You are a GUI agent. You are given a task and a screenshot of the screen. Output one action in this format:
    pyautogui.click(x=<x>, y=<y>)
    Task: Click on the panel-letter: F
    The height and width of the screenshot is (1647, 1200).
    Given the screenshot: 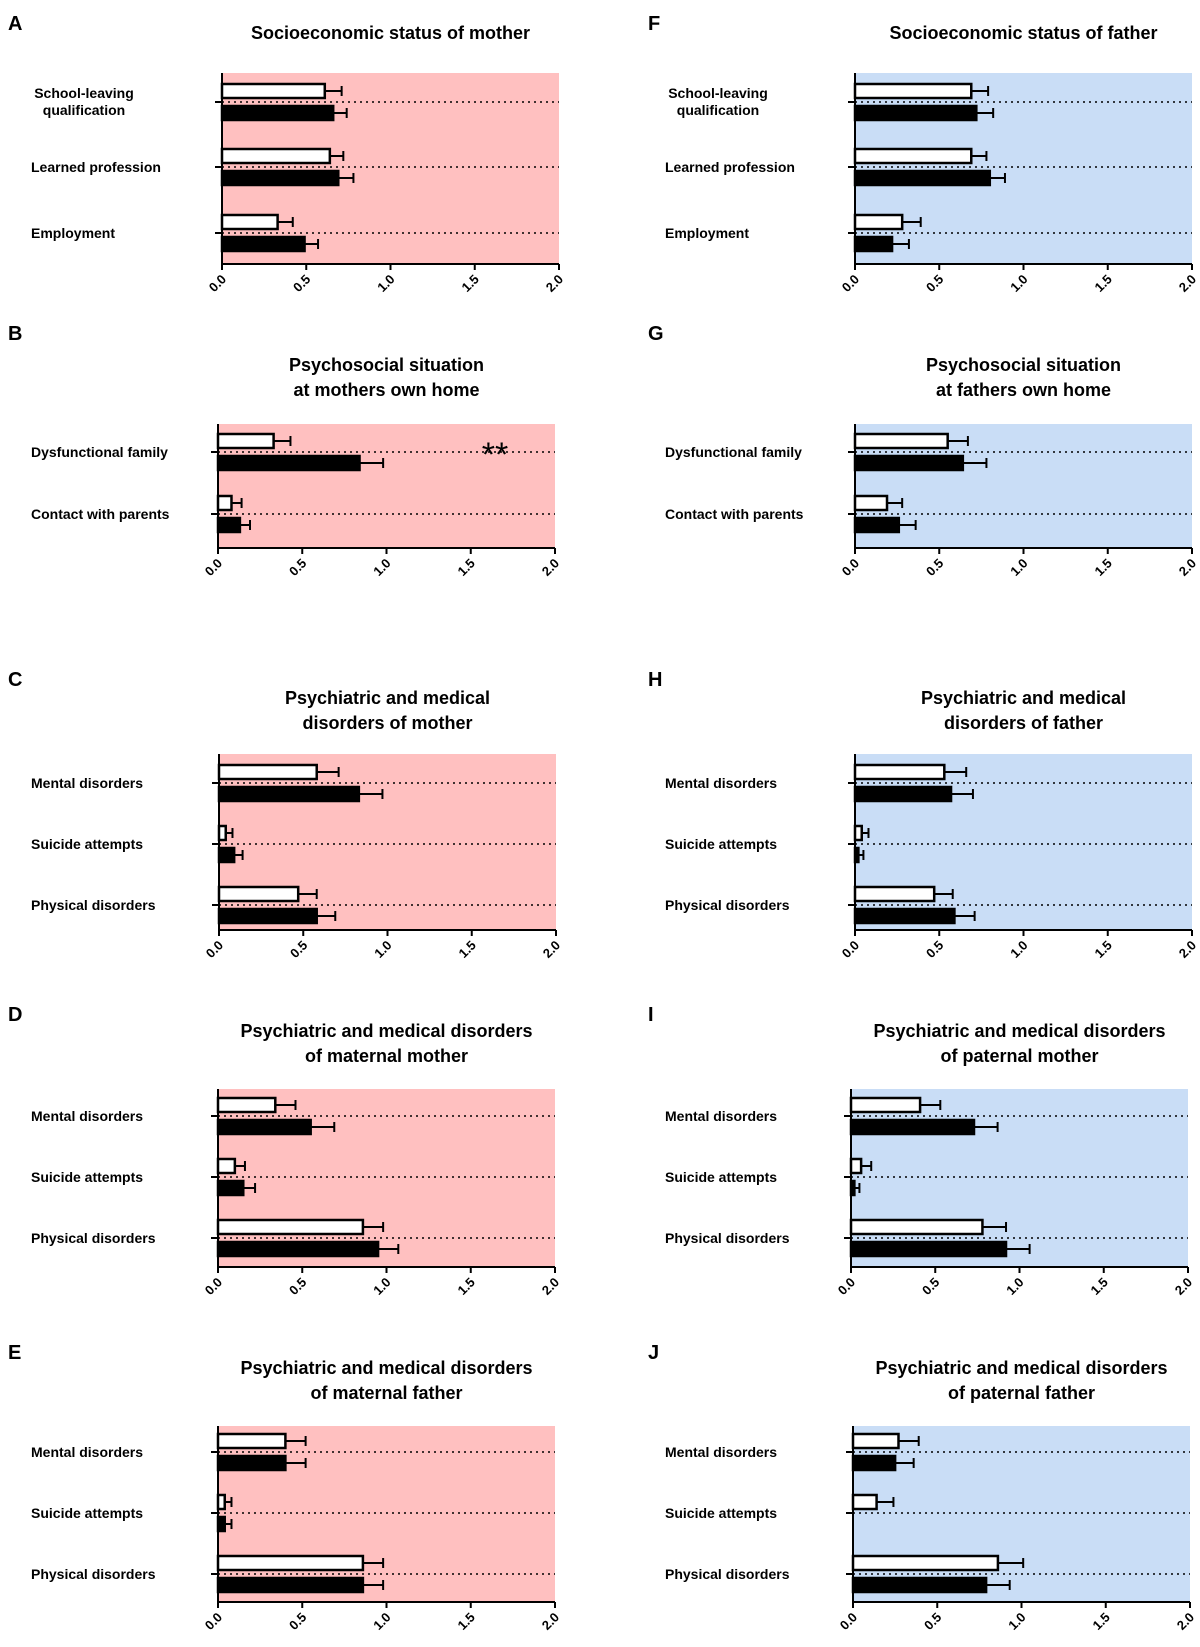 What is the action you would take?
    pyautogui.click(x=654, y=24)
    